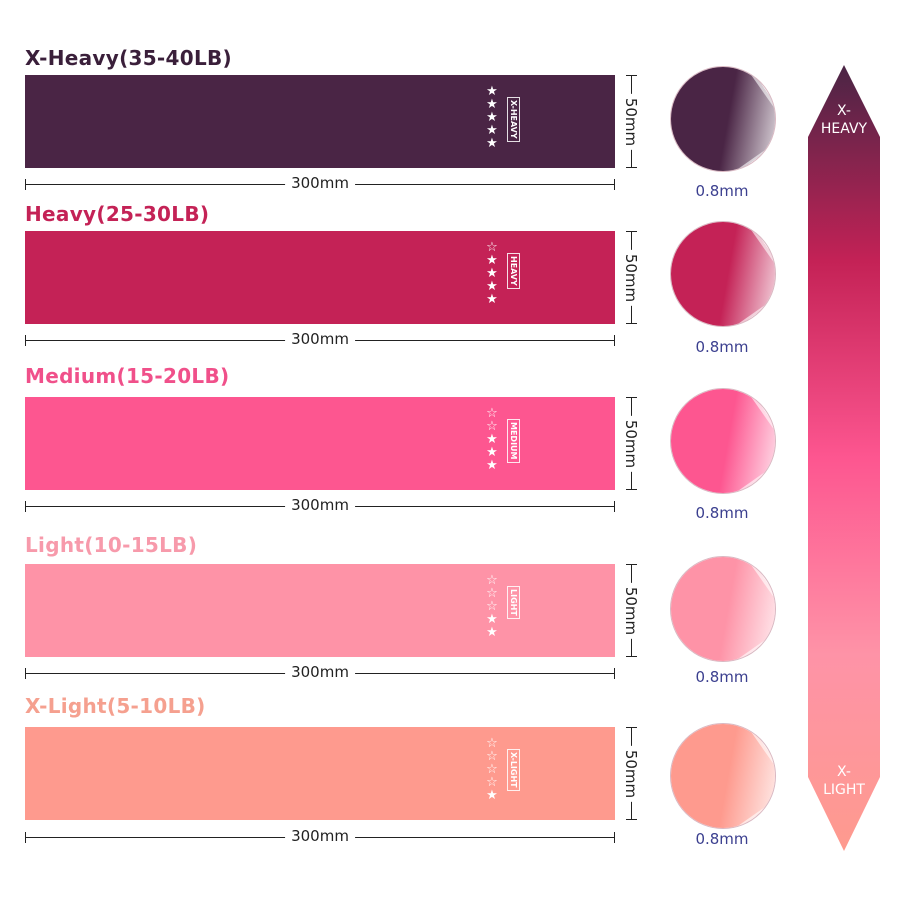  Describe the element at coordinates (127, 376) in the screenshot. I see `band-title: Medium(15-20LB)` at that location.